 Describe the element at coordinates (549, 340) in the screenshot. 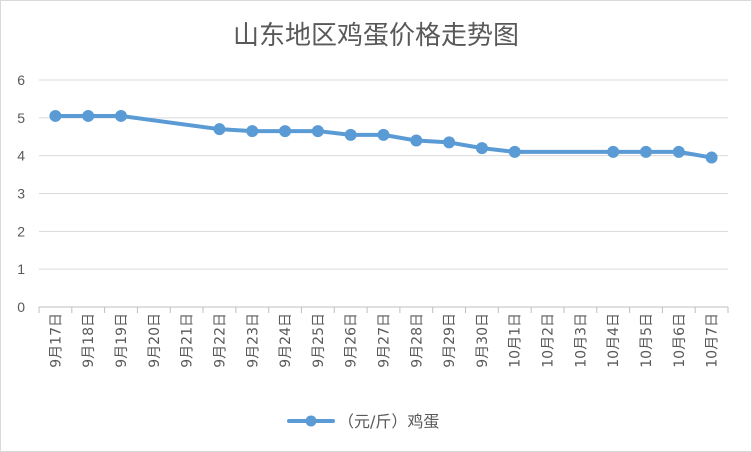

I see `x-tick-label: 10月2日` at that location.